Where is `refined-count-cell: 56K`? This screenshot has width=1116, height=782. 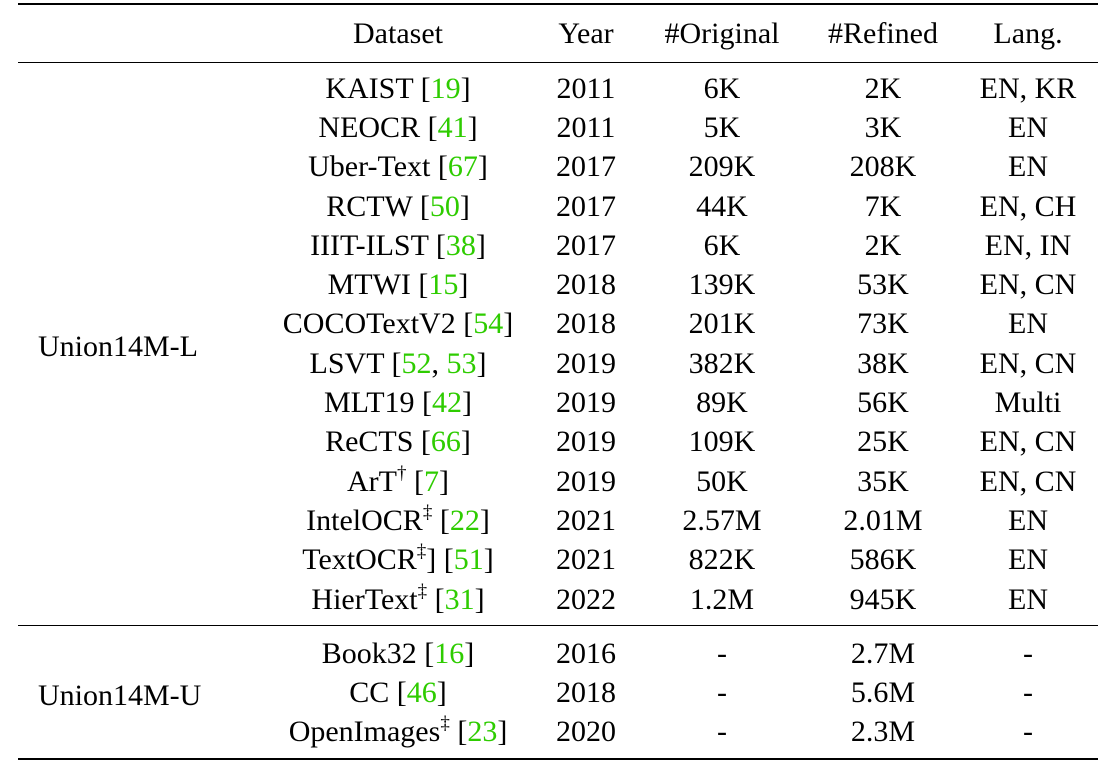 refined-count-cell: 56K is located at coordinates (883, 403).